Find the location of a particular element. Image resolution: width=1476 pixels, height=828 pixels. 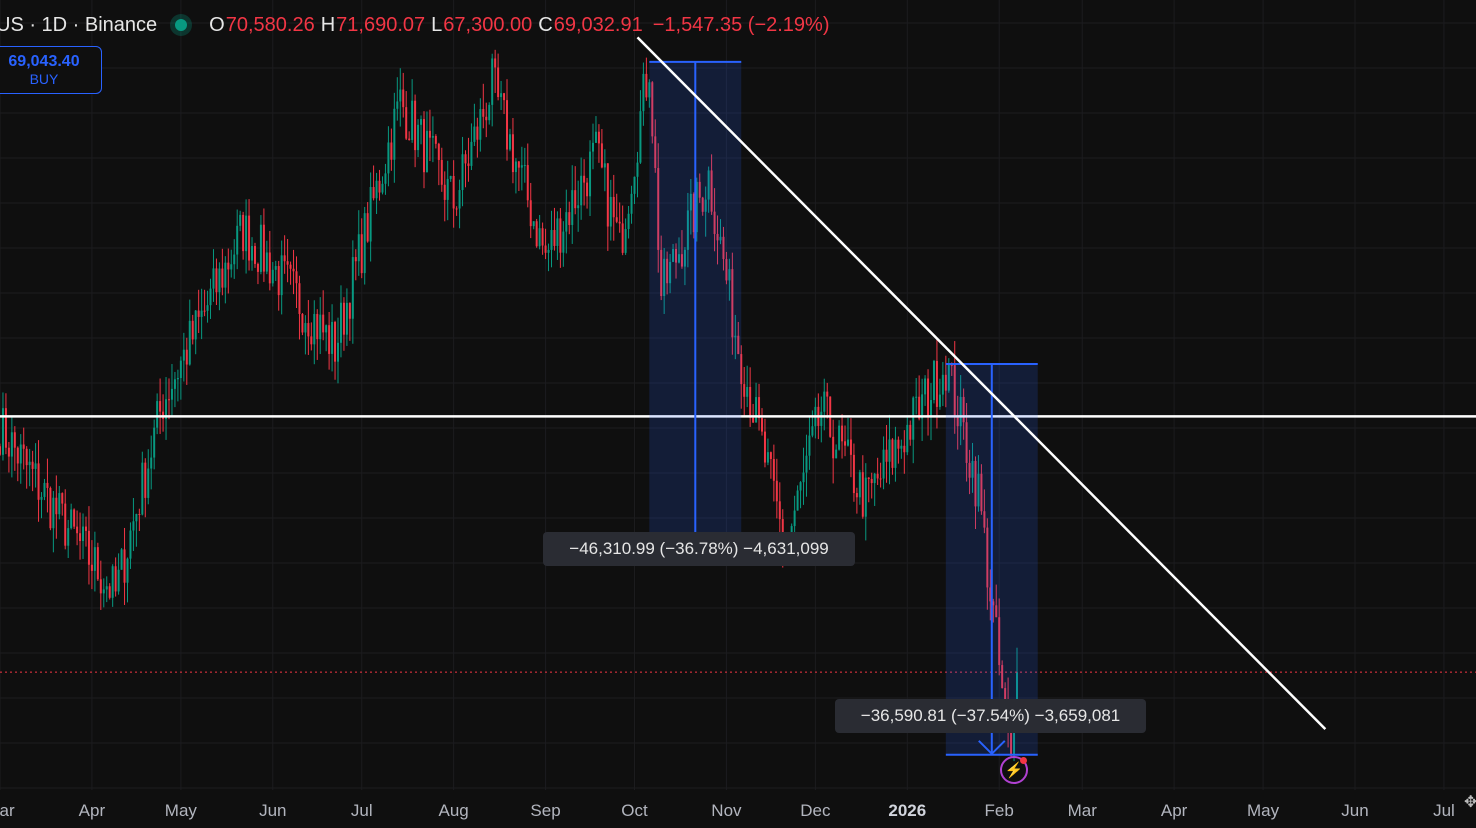

x-tick-label: May is located at coordinates (181, 810).